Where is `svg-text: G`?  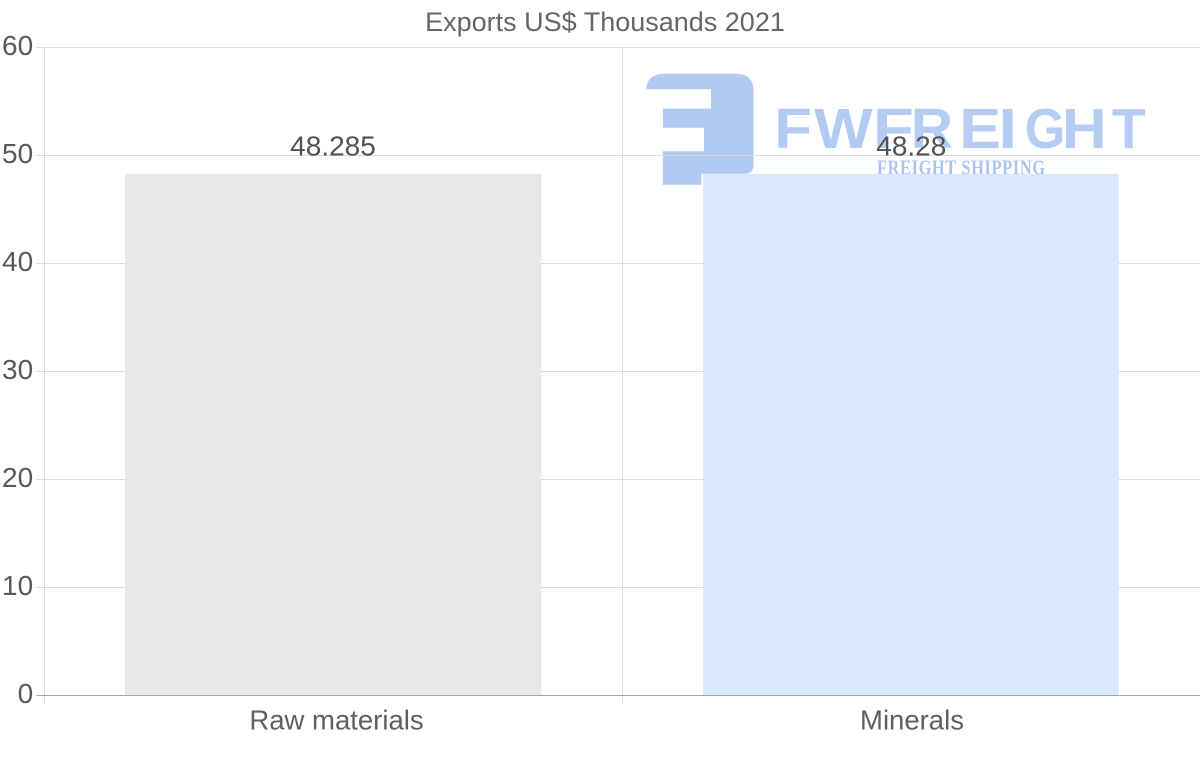 svg-text: G is located at coordinates (1045, 128).